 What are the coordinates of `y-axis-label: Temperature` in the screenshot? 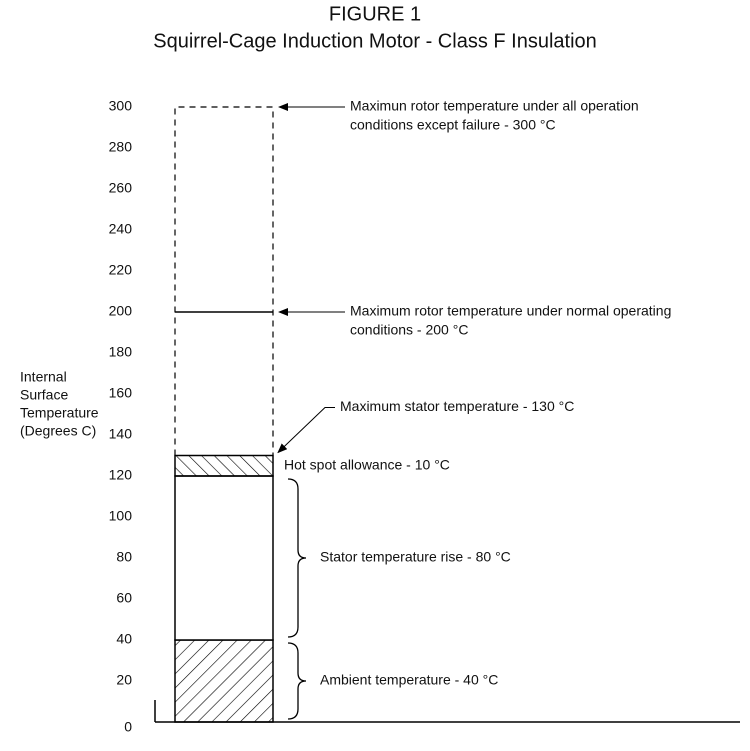 It's located at (59, 413).